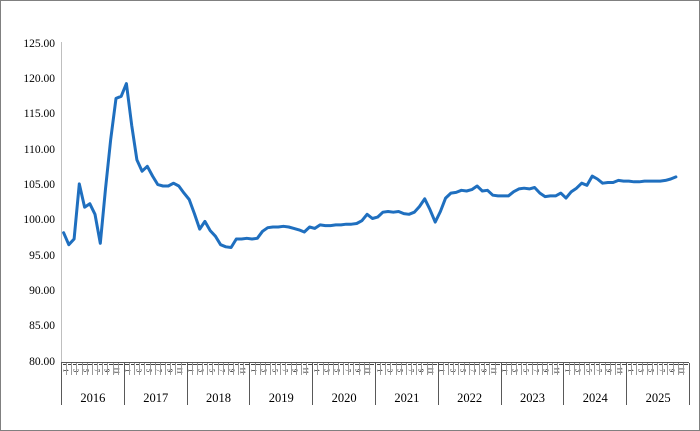  What do you see at coordinates (93, 398) in the screenshot?
I see `x-axis-year-label: 2016` at bounding box center [93, 398].